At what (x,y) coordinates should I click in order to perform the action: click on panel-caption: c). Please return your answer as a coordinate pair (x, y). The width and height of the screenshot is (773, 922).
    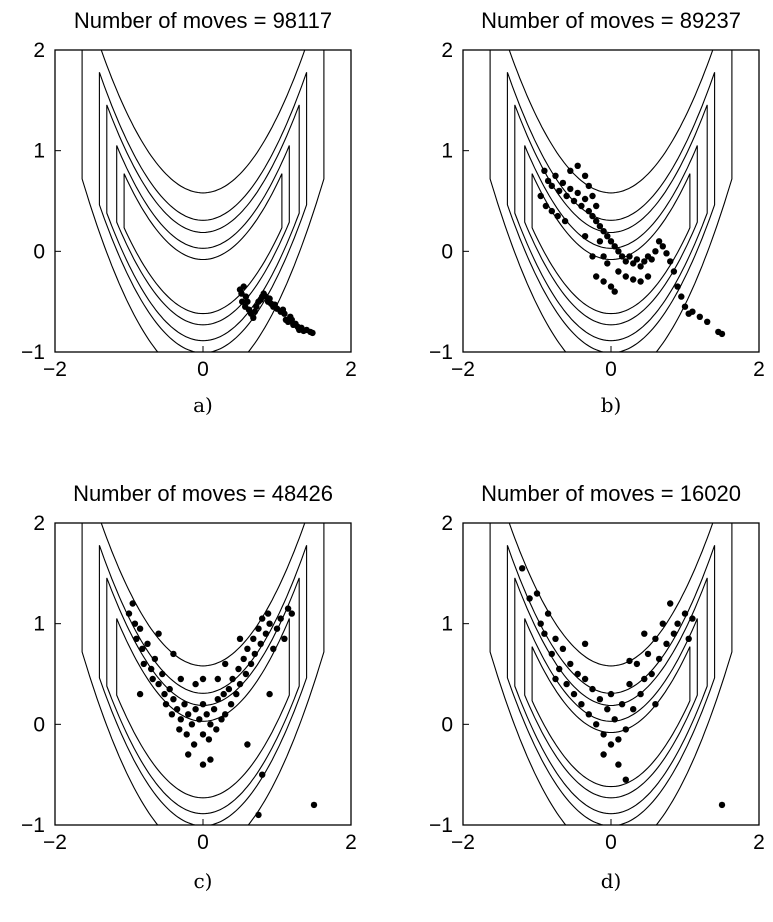
    Looking at the image, I should click on (202, 881).